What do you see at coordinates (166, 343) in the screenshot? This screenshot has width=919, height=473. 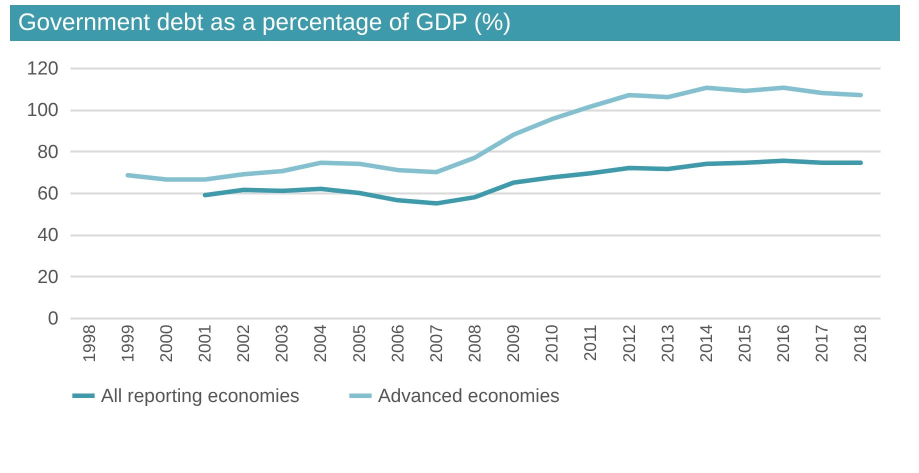 I see `x-tick-label: 2000` at bounding box center [166, 343].